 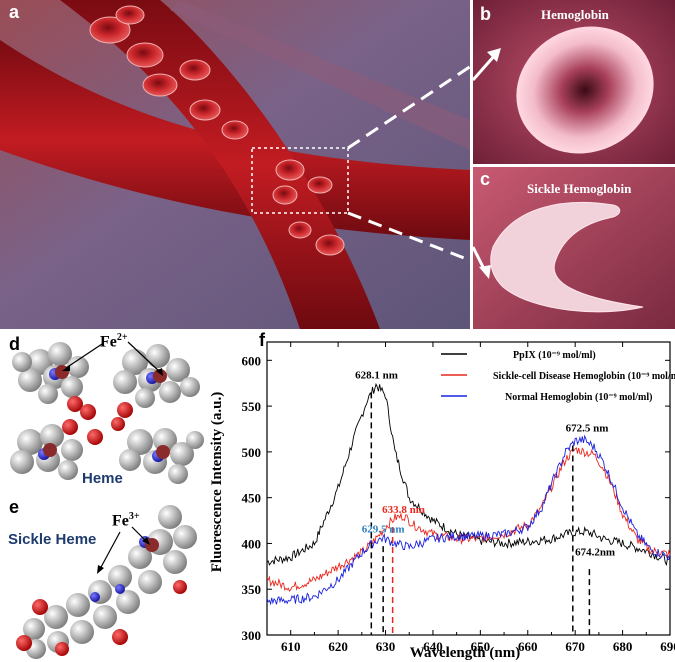 What do you see at coordinates (383, 529) in the screenshot?
I see `peak-annotation: 629.5 nm` at bounding box center [383, 529].